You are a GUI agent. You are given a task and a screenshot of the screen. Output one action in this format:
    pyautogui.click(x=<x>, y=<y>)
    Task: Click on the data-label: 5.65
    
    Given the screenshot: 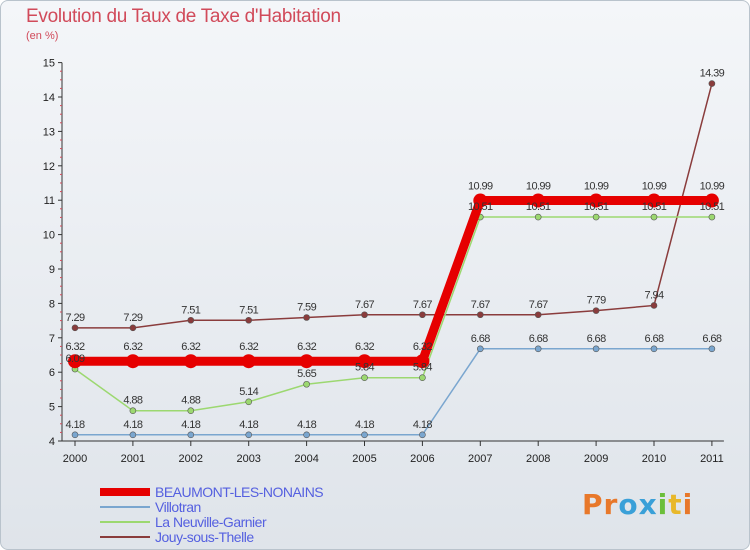 What is the action you would take?
    pyautogui.click(x=306, y=374)
    